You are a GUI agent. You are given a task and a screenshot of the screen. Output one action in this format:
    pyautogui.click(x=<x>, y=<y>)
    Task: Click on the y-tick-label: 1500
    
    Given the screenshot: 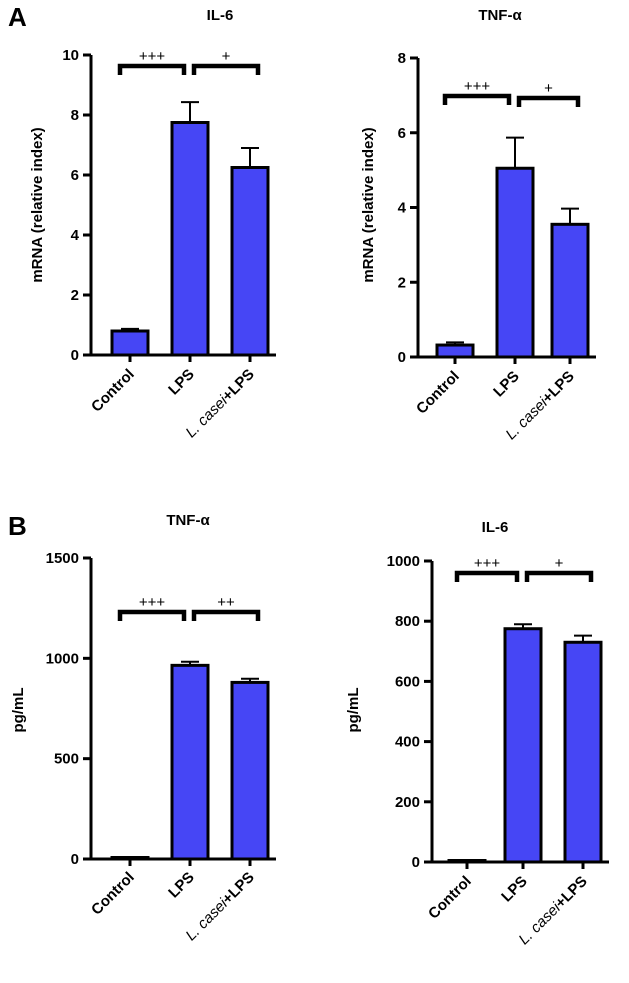 What is the action you would take?
    pyautogui.click(x=62, y=558)
    